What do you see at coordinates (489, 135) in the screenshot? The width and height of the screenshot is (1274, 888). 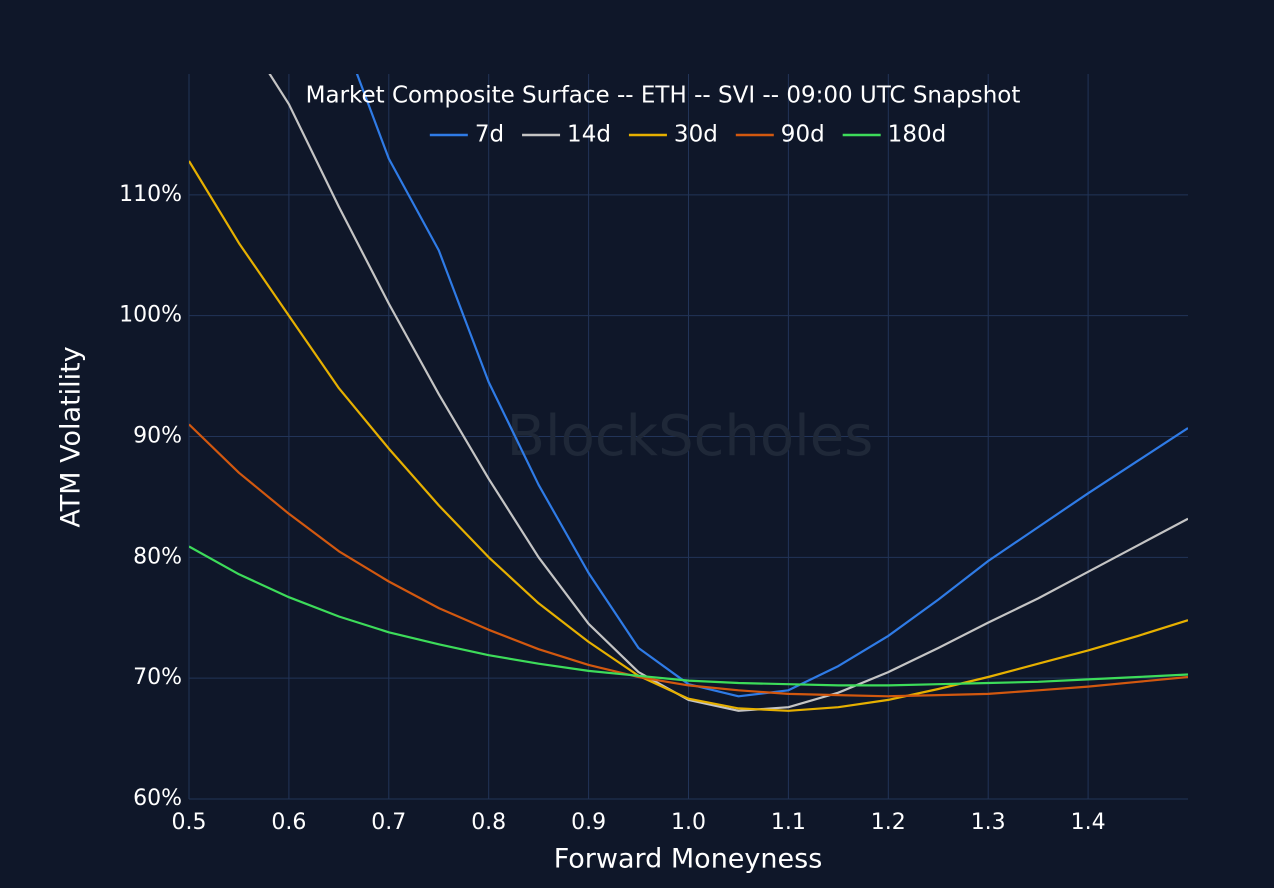 I see `legend-label: 7d` at bounding box center [489, 135].